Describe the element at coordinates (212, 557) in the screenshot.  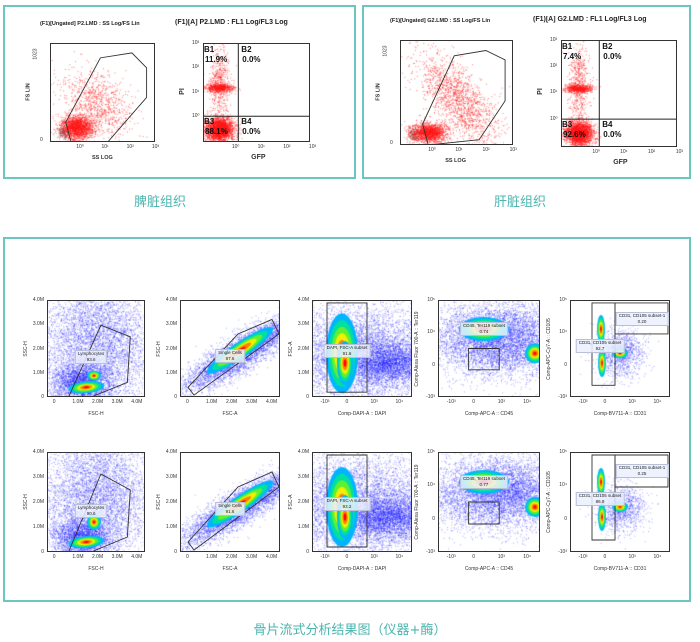
I see `x-tick-label: 1.0M` at that location.